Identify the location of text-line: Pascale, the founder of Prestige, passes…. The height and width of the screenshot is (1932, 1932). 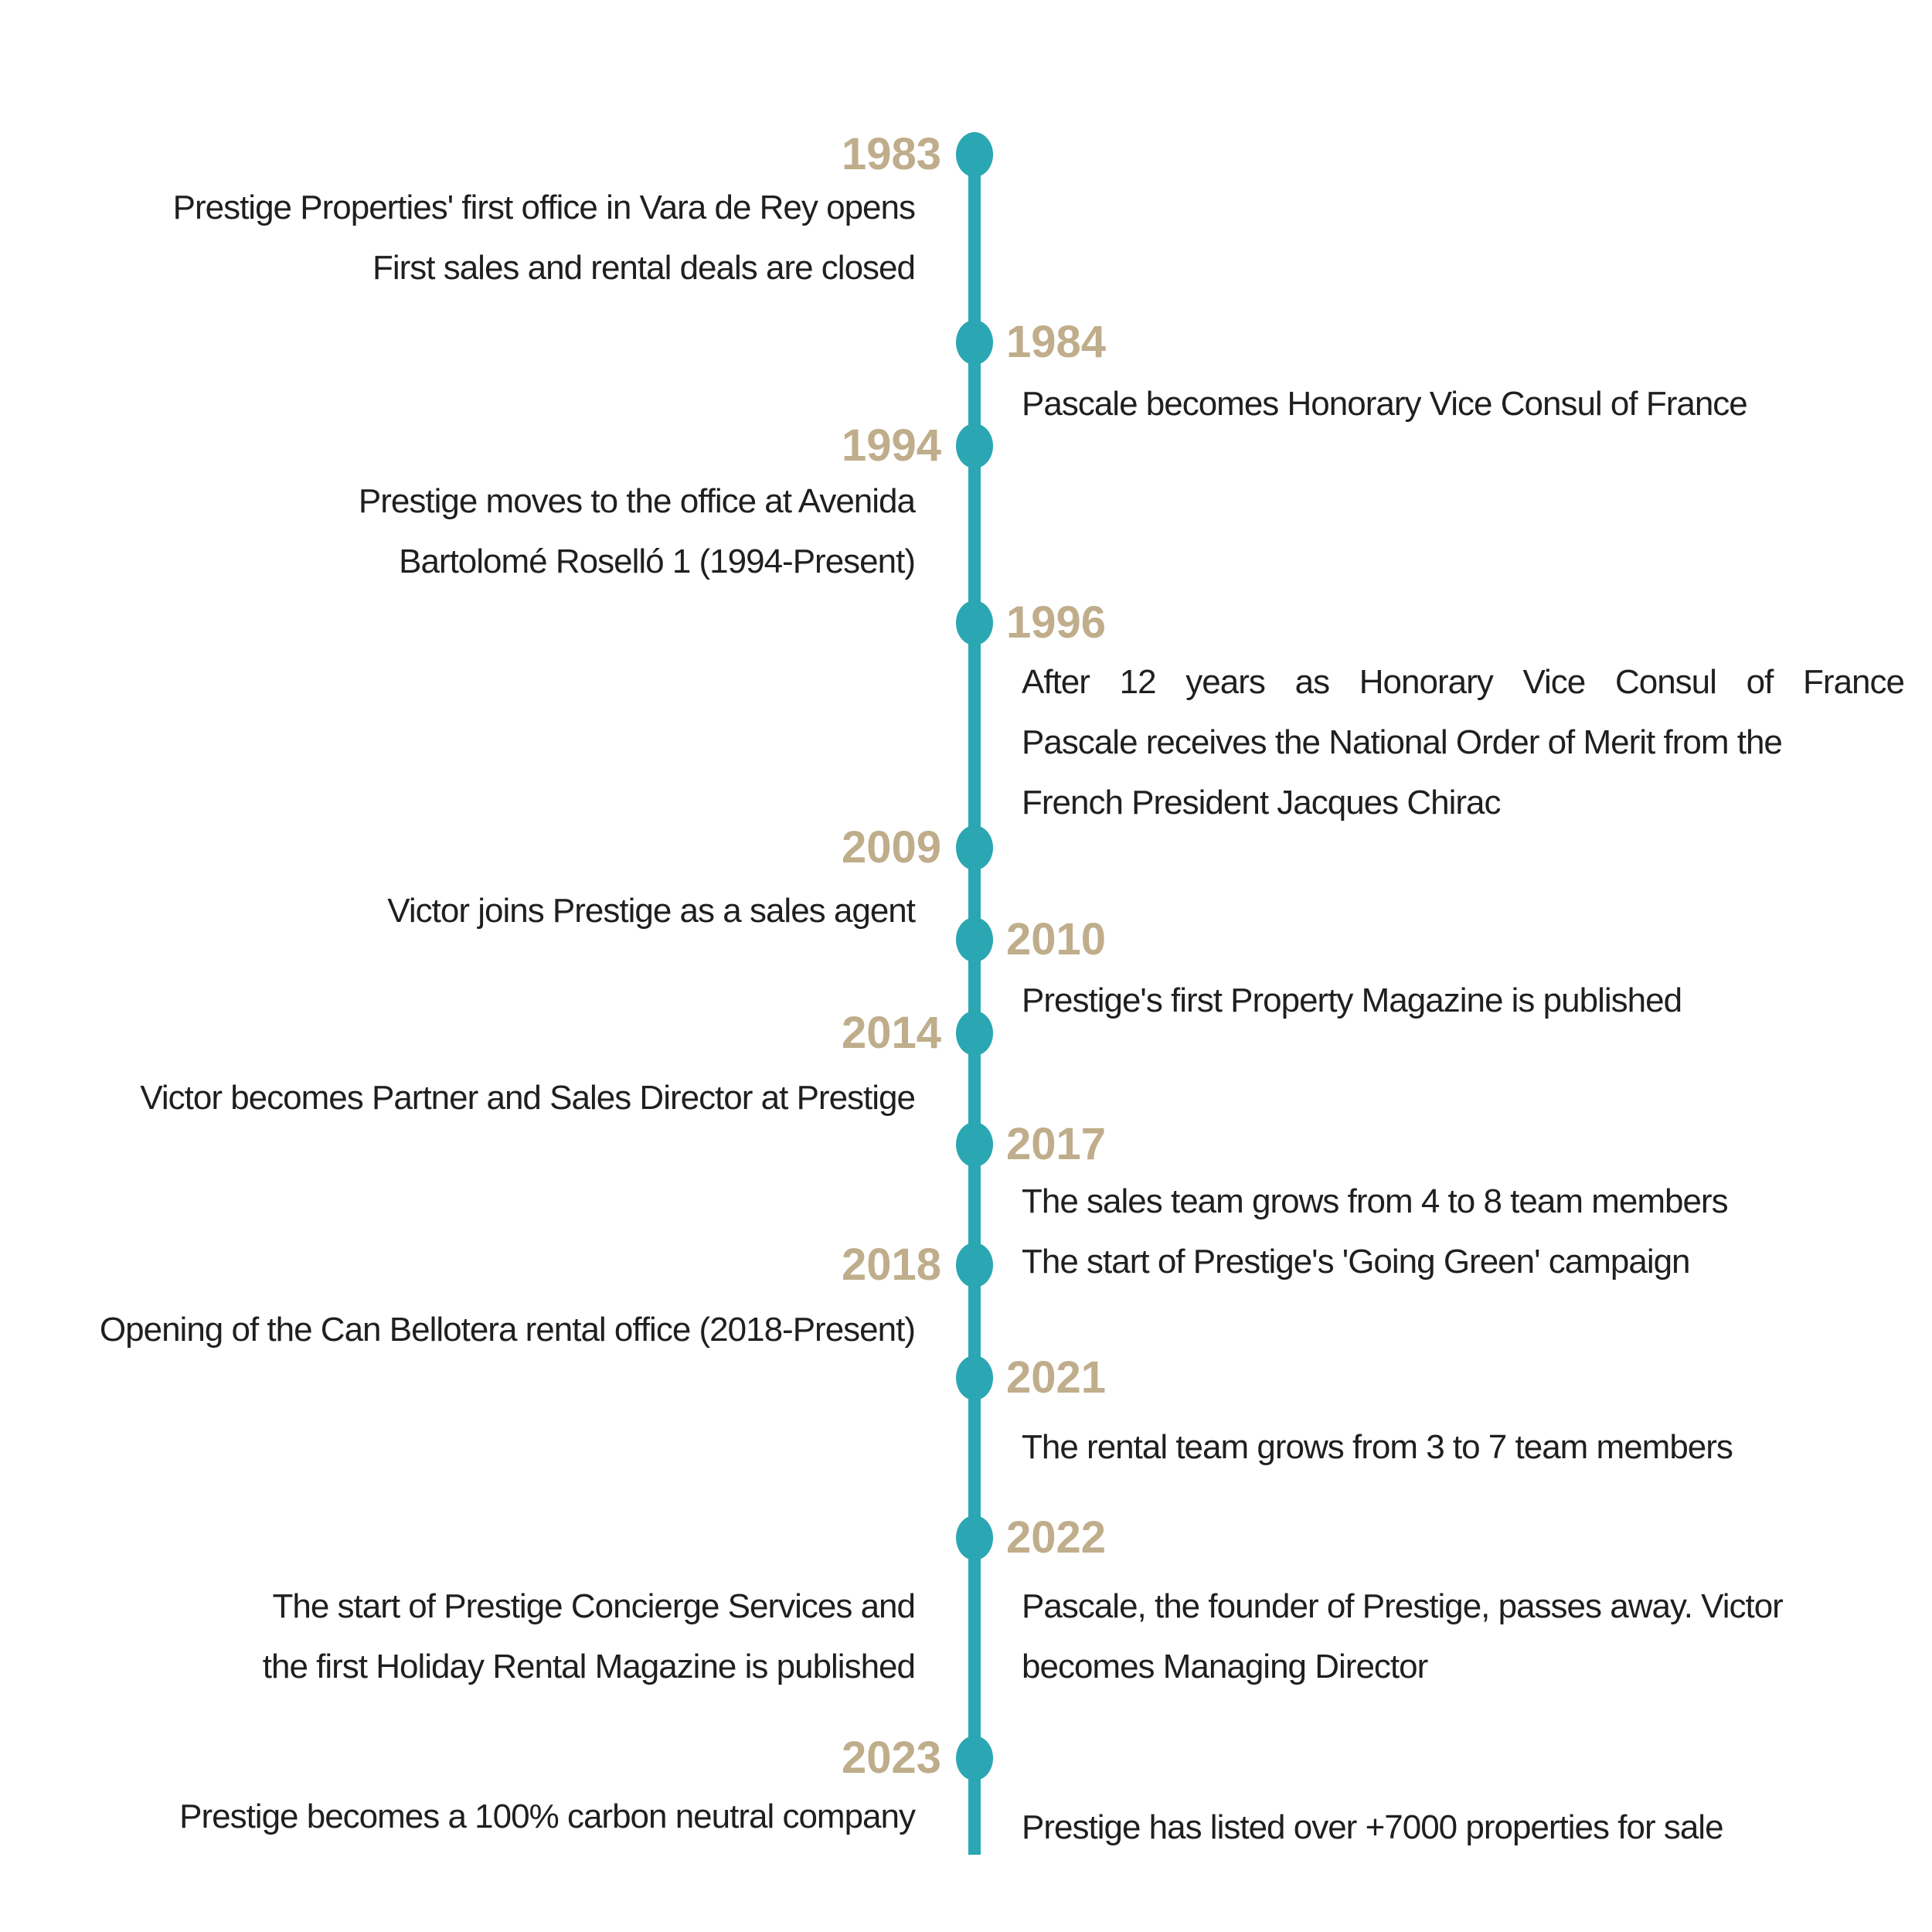
(1403, 1606).